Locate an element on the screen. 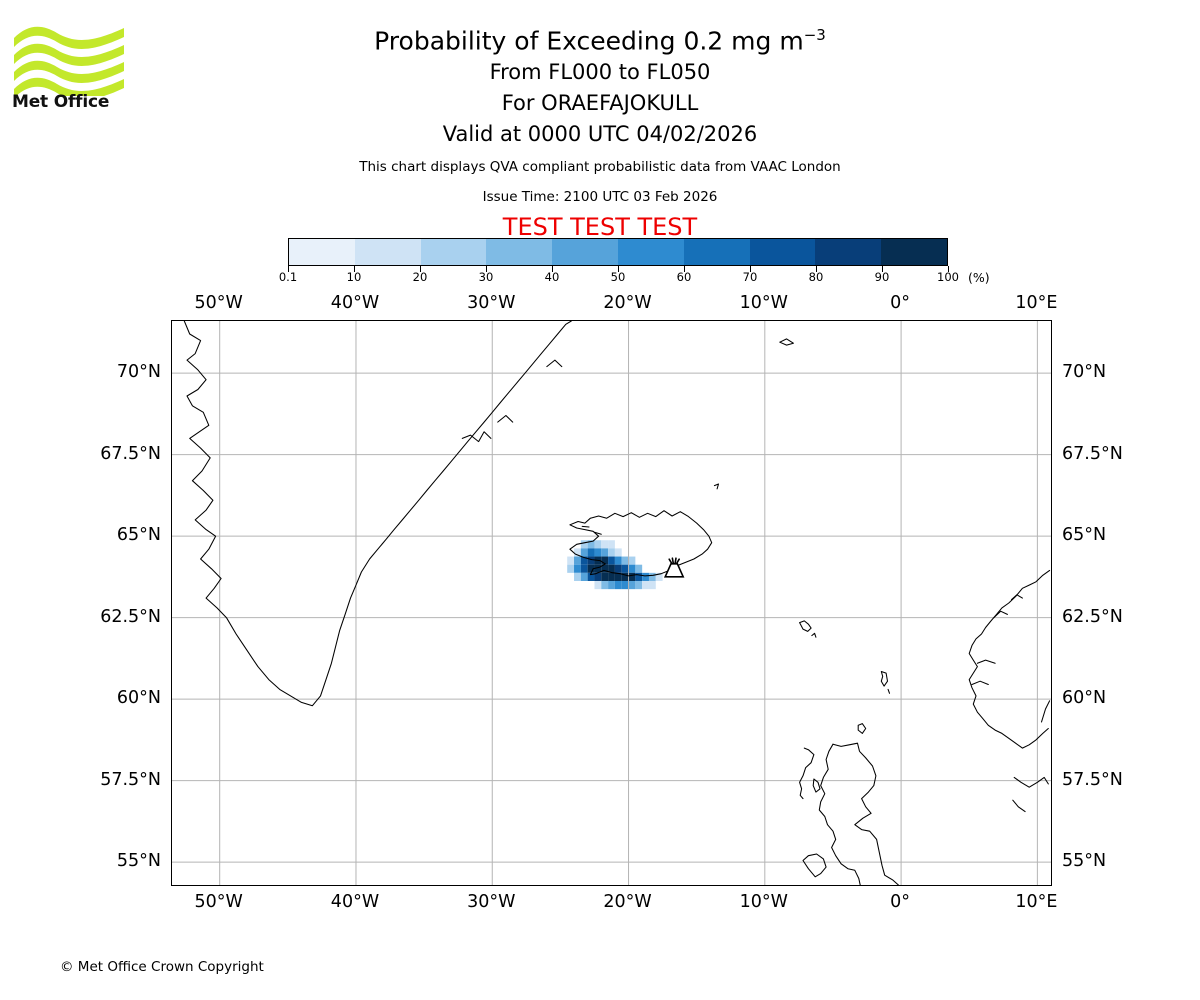 The image size is (1200, 1000). colorbar-tick-label: 0.1 is located at coordinates (288, 277).